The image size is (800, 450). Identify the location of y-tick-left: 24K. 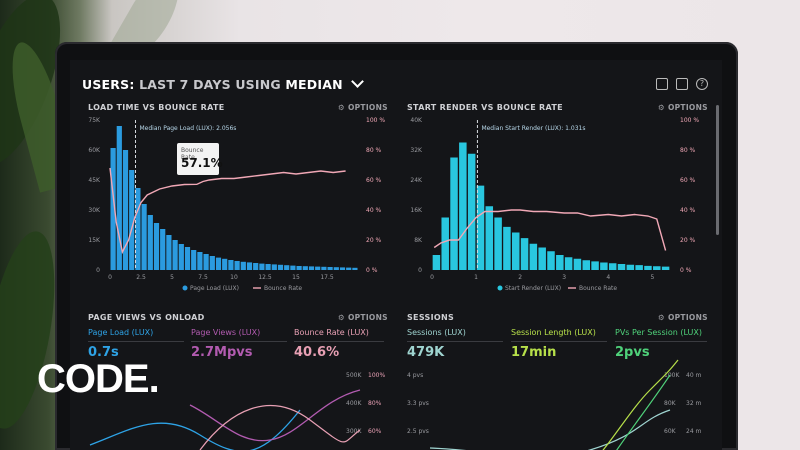
(416, 180).